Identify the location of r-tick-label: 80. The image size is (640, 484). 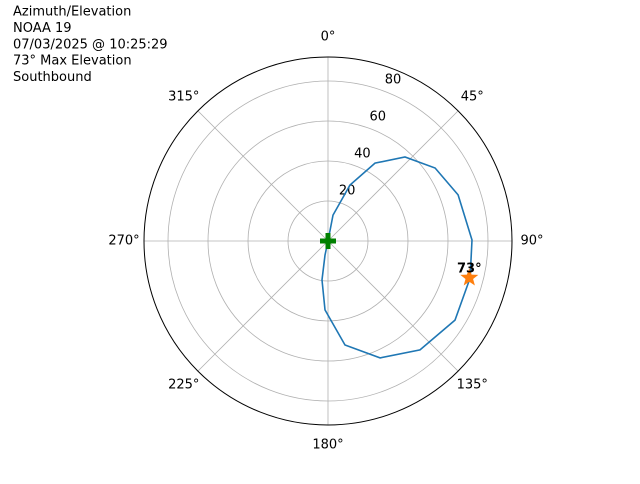
(393, 79).